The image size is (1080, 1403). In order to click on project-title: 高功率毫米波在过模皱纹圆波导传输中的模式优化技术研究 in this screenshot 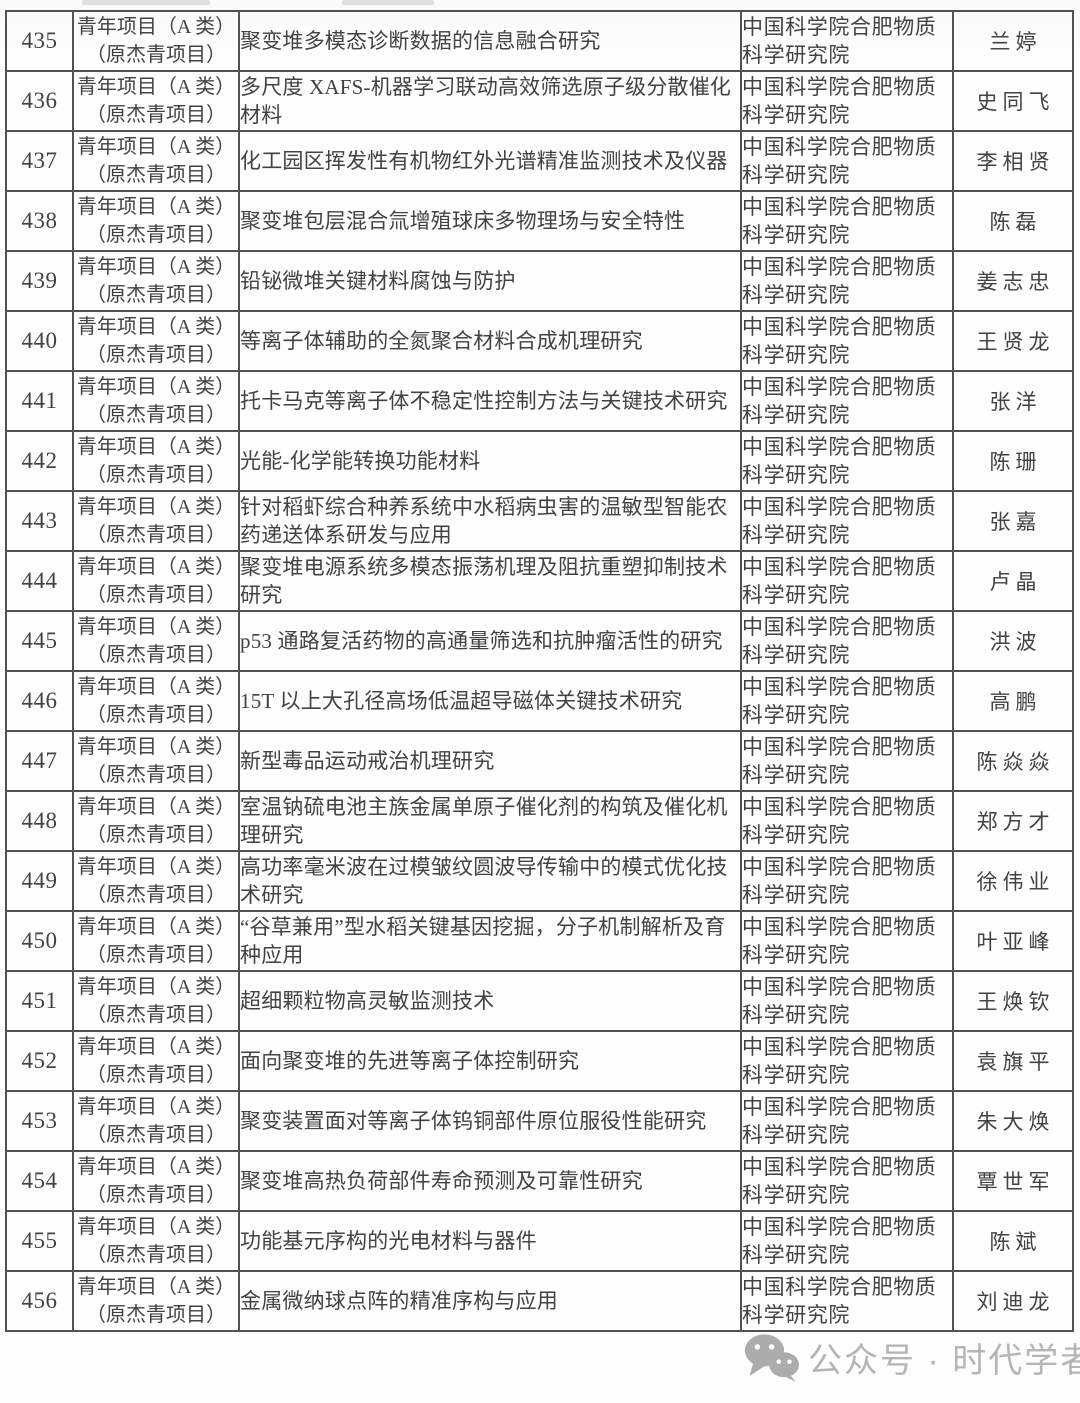, I will do `click(490, 881)`.